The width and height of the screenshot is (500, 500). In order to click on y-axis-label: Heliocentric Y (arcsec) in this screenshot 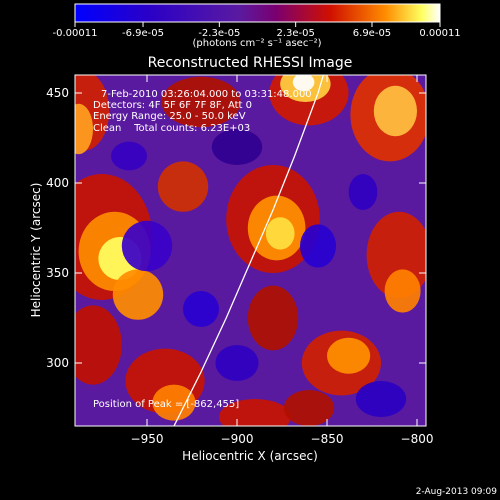, I will do `click(36, 250)`.